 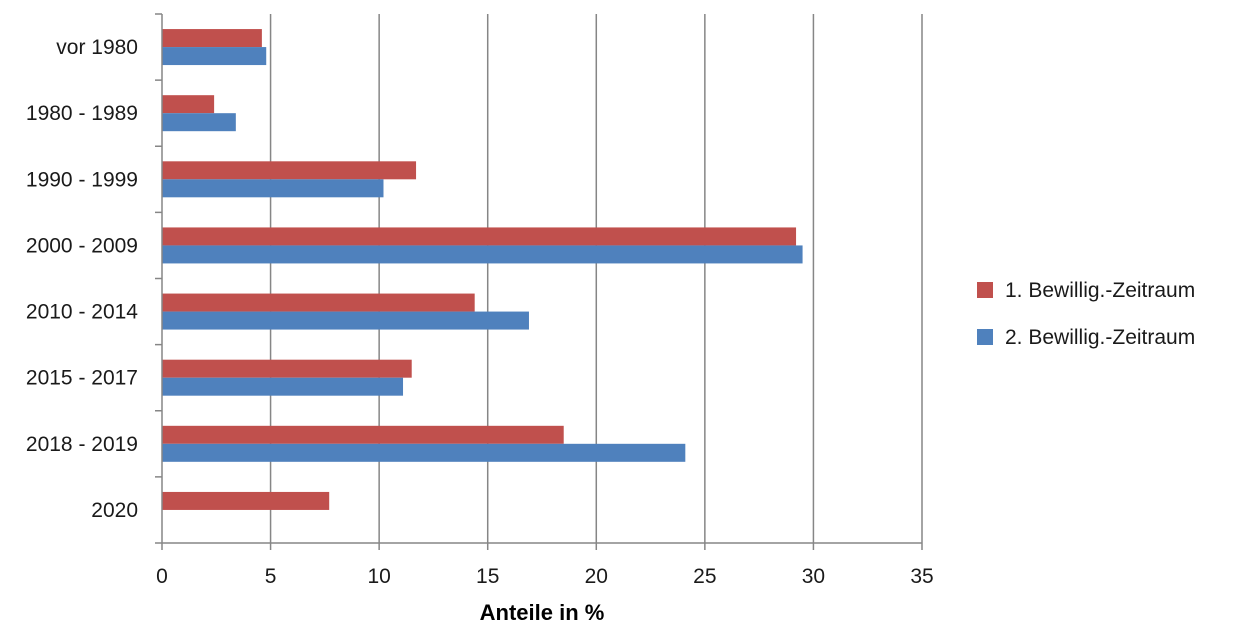 What do you see at coordinates (813, 576) in the screenshot?
I see `x-tick-label: 30` at bounding box center [813, 576].